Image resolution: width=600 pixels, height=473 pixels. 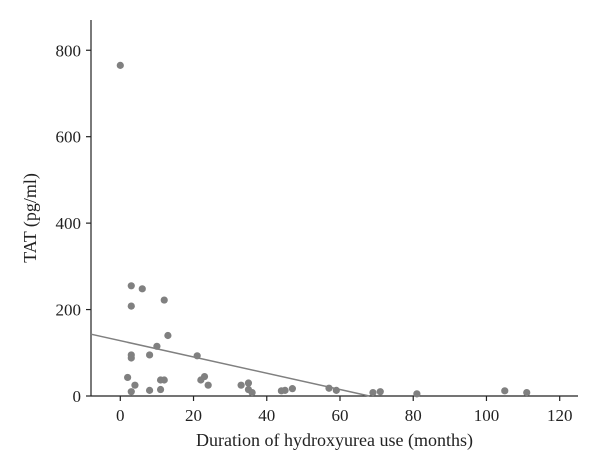 I want to click on x-tick-label: 120, so click(x=560, y=415).